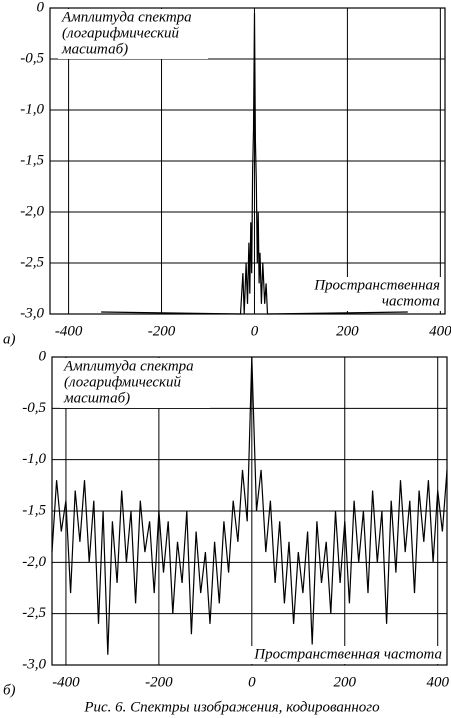 The width and height of the screenshot is (451, 718). Describe the element at coordinates (376, 285) in the screenshot. I see `x-axis-label: Пространственная` at that location.